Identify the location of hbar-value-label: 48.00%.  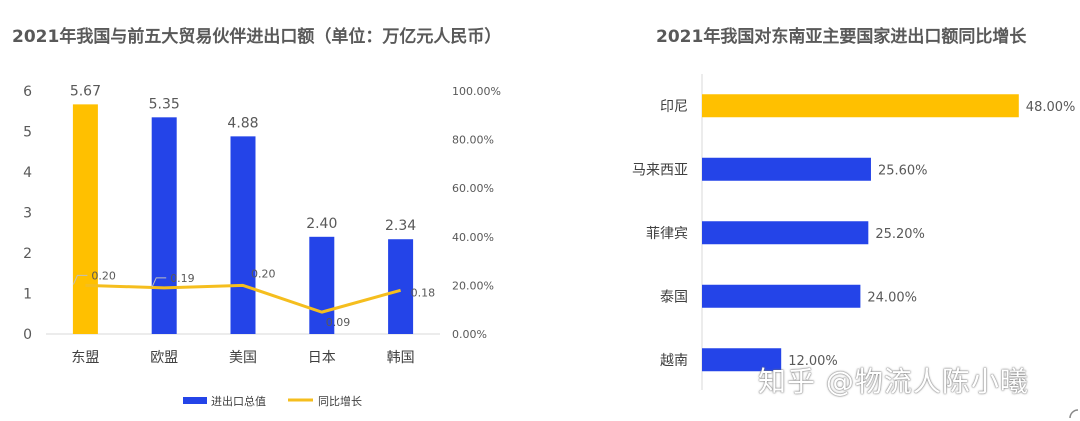
(1051, 107).